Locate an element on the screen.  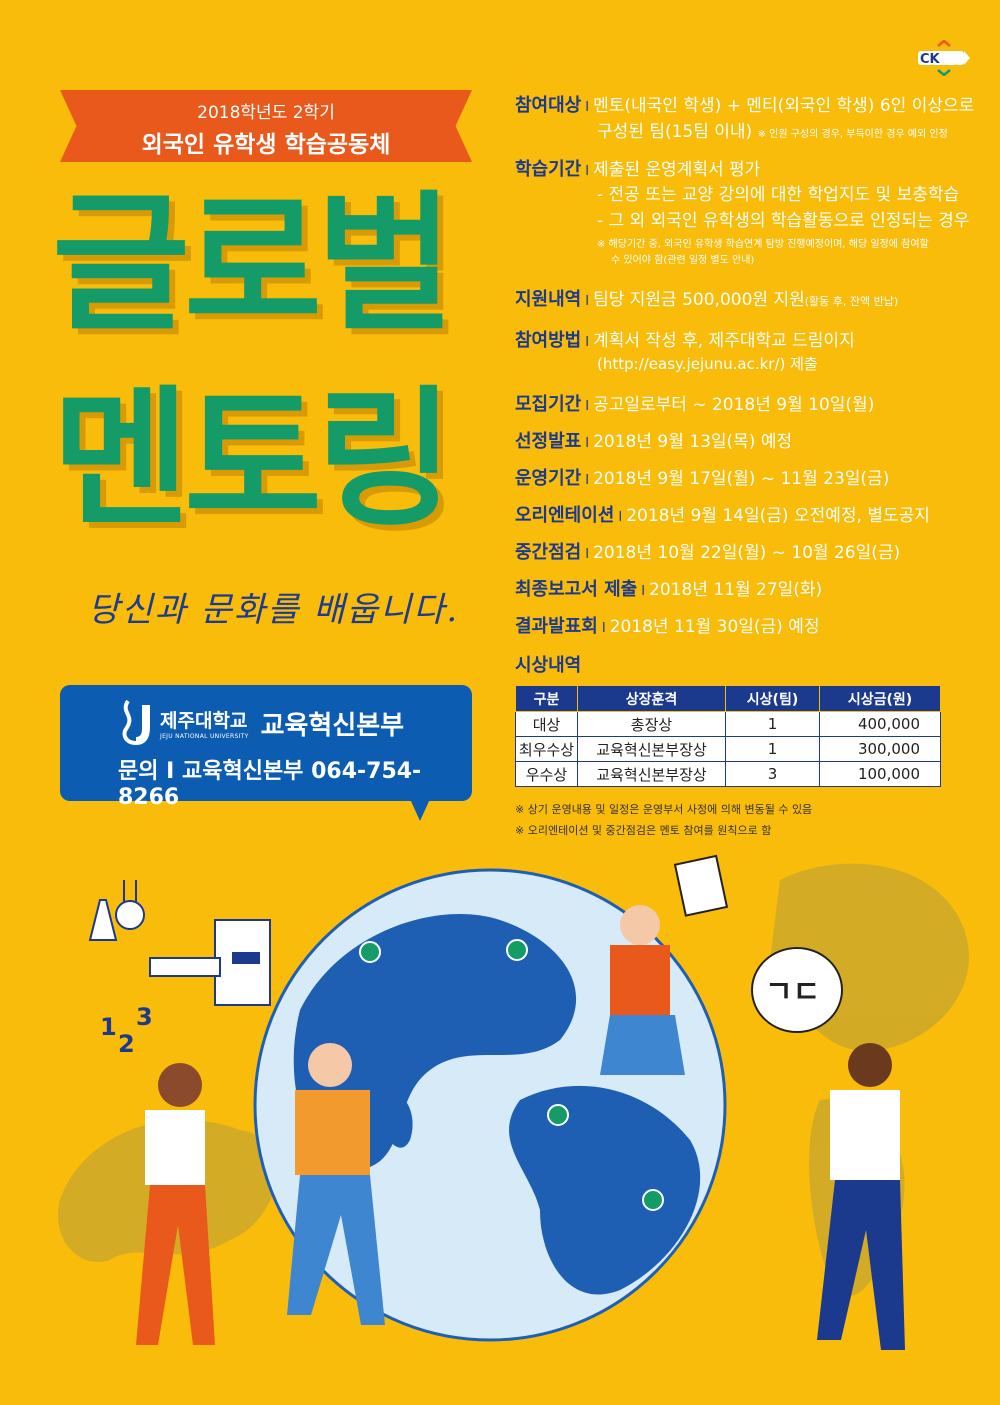
map-pin-icon is located at coordinates (511, 1075).